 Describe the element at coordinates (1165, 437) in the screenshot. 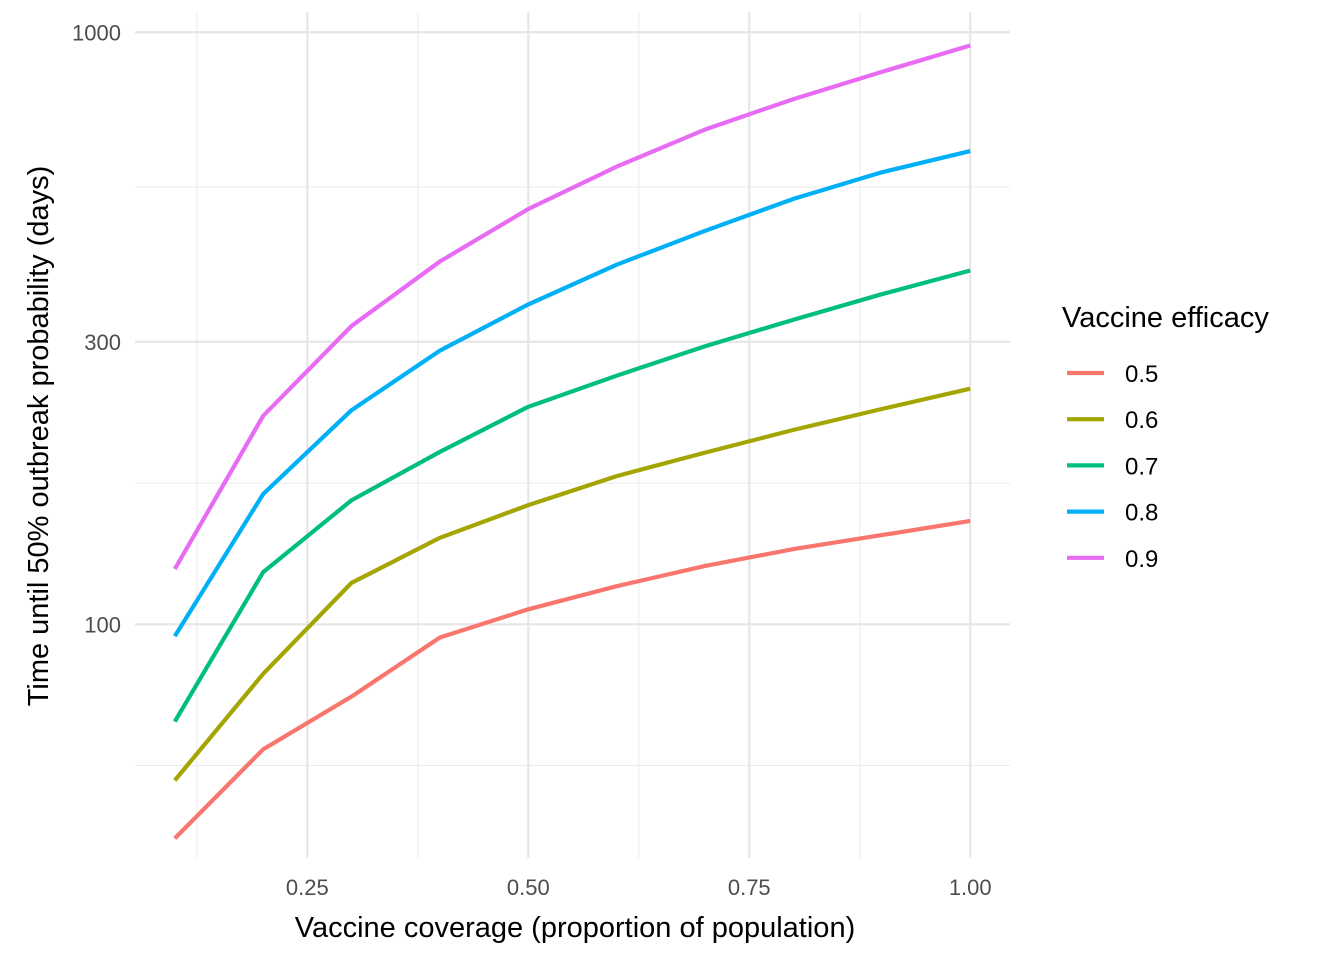

I see `legend: Vaccine efficacy 0.5 0.6 0.7 0.8 0.9` at that location.